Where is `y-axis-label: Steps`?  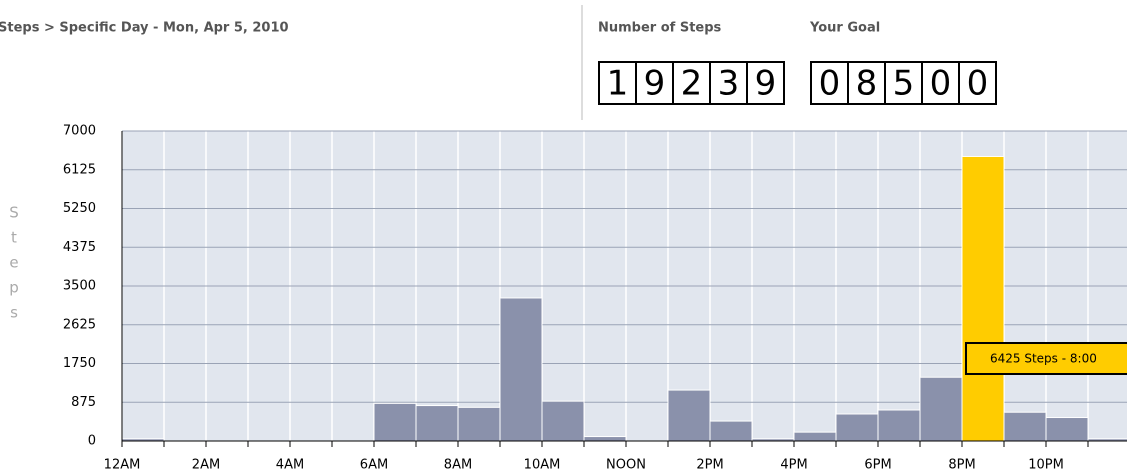
y-axis-label: Steps is located at coordinates (14, 263).